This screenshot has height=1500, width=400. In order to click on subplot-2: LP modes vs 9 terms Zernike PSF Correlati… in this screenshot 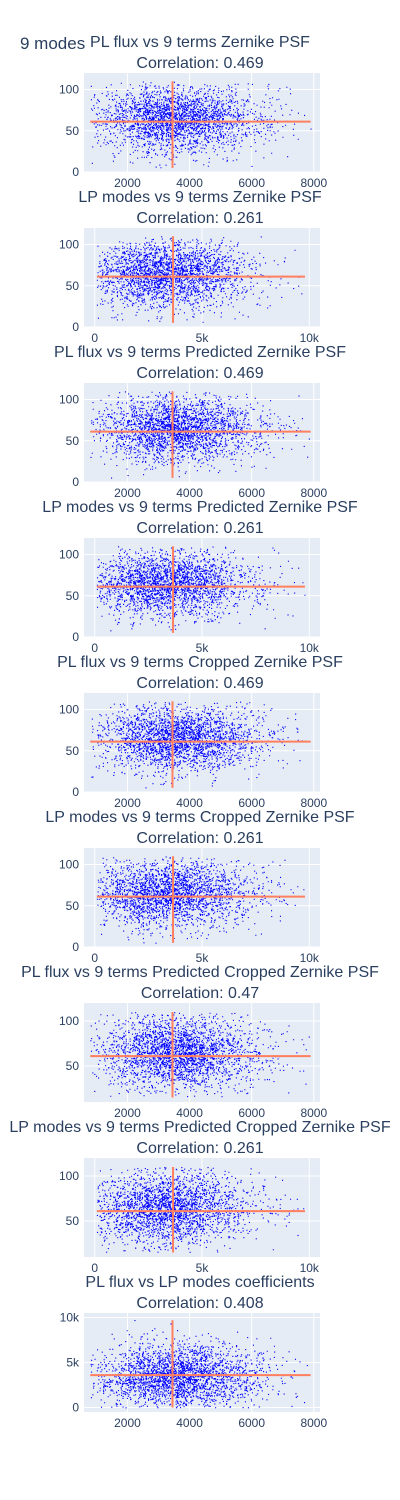, I will do `click(190, 267)`.